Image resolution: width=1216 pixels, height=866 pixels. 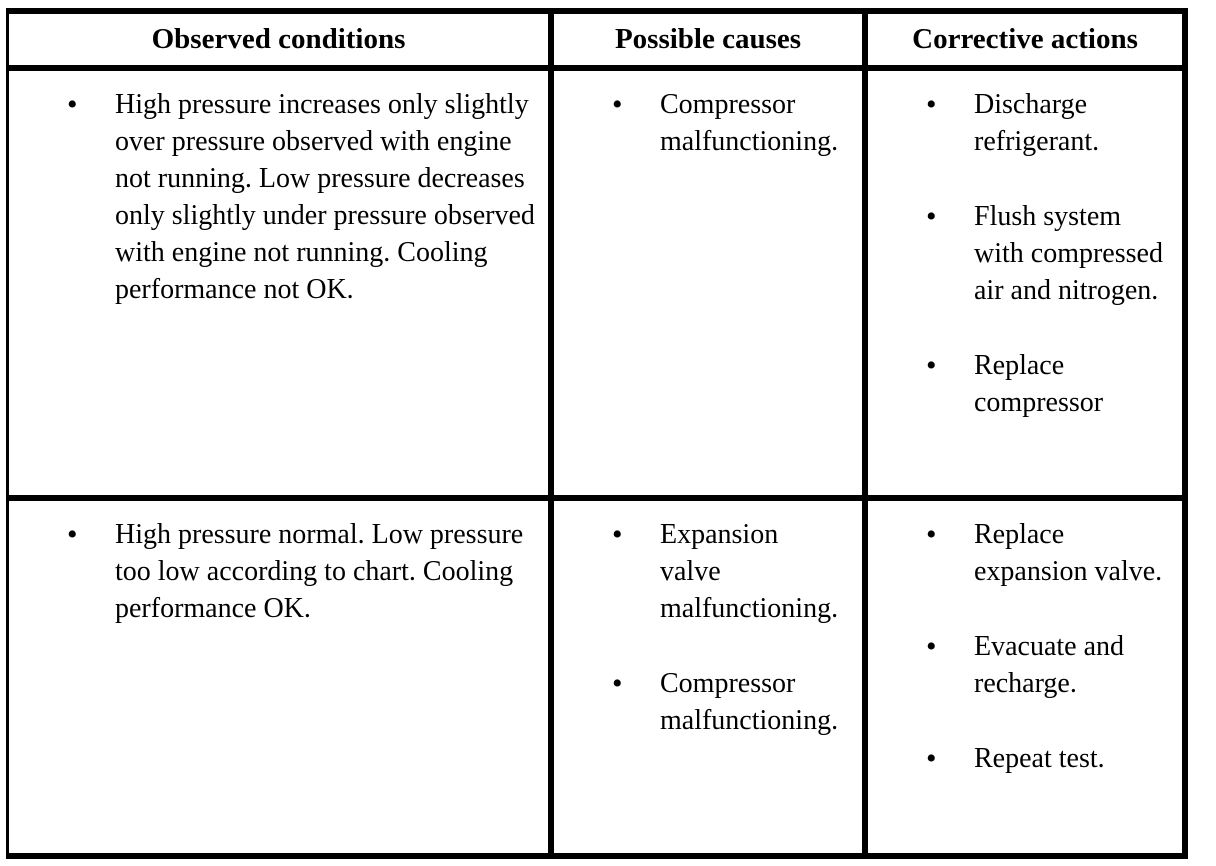 What do you see at coordinates (278, 39) in the screenshot?
I see `header-label: Observed conditions` at bounding box center [278, 39].